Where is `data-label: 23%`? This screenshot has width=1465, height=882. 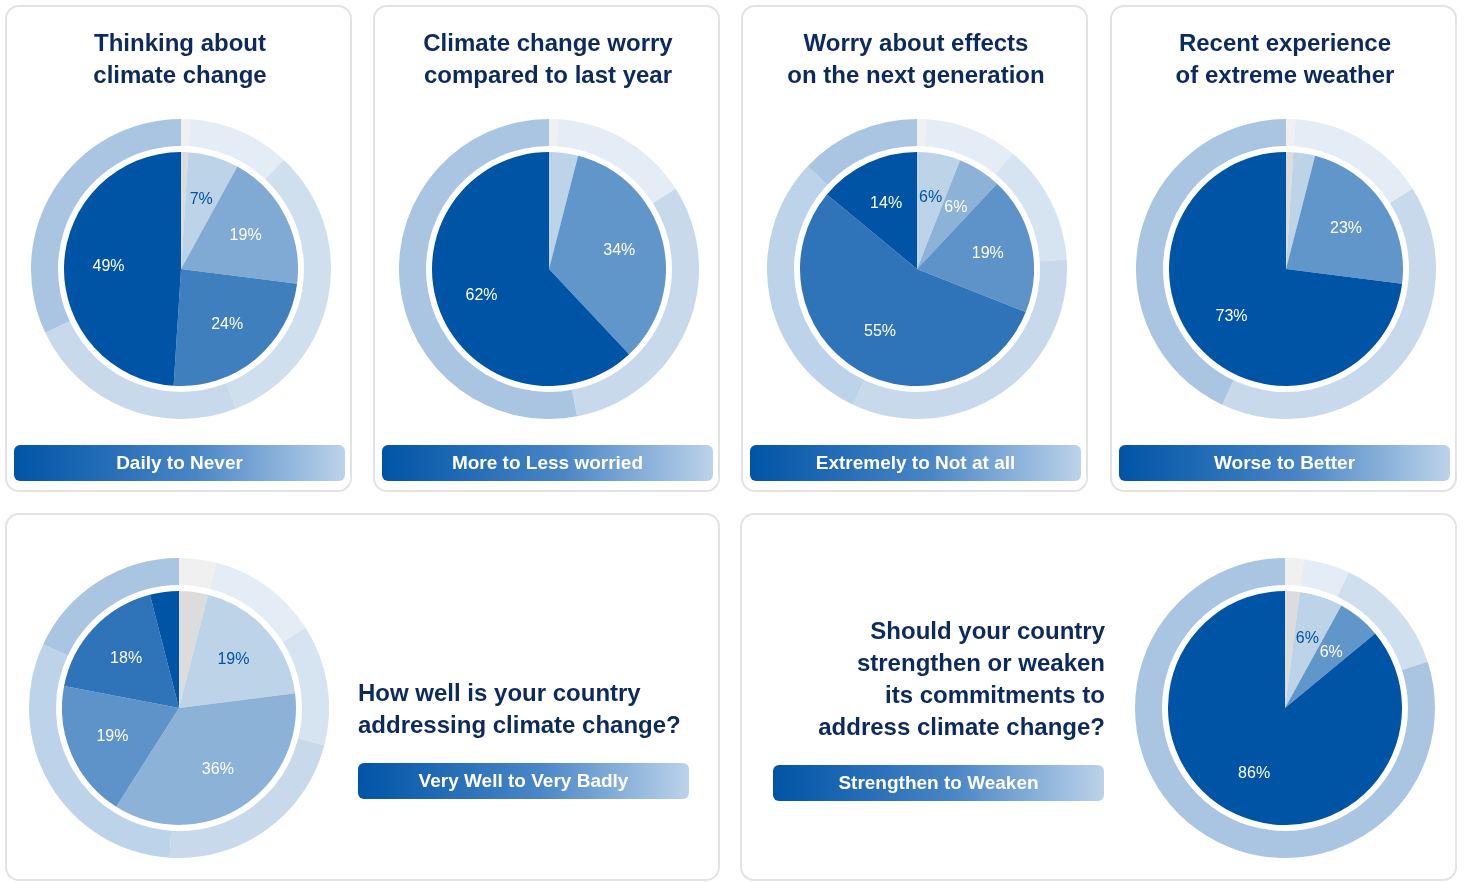
data-label: 23% is located at coordinates (1346, 227).